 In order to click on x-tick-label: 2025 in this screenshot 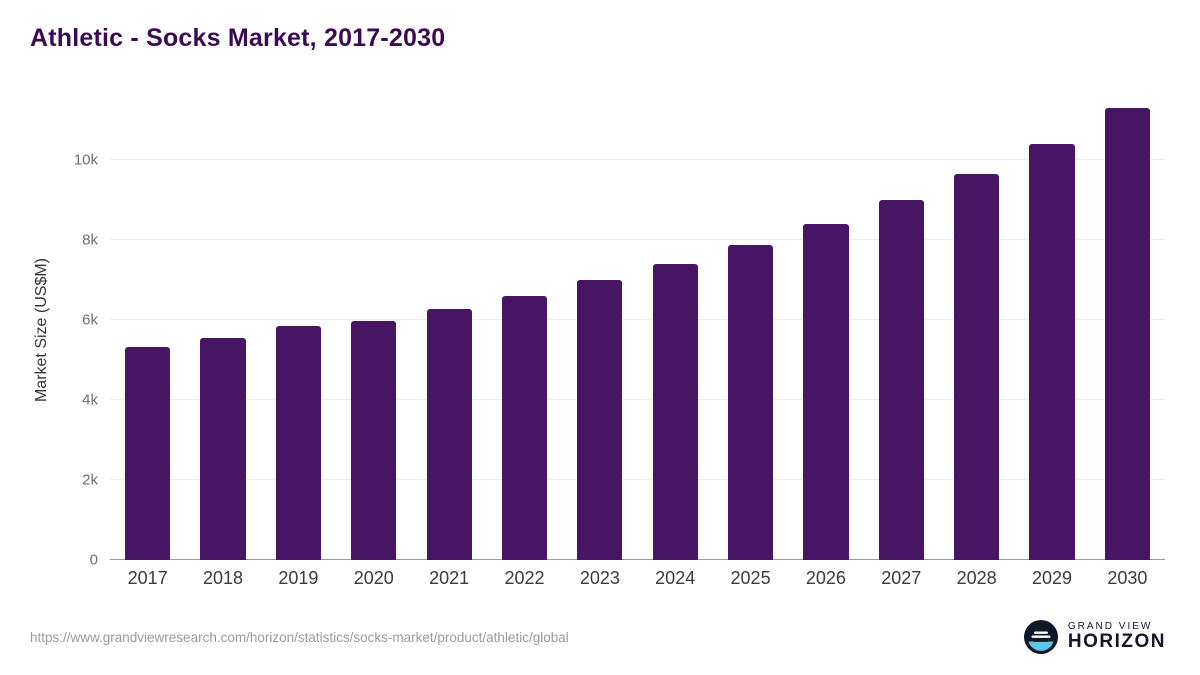, I will do `click(750, 578)`.